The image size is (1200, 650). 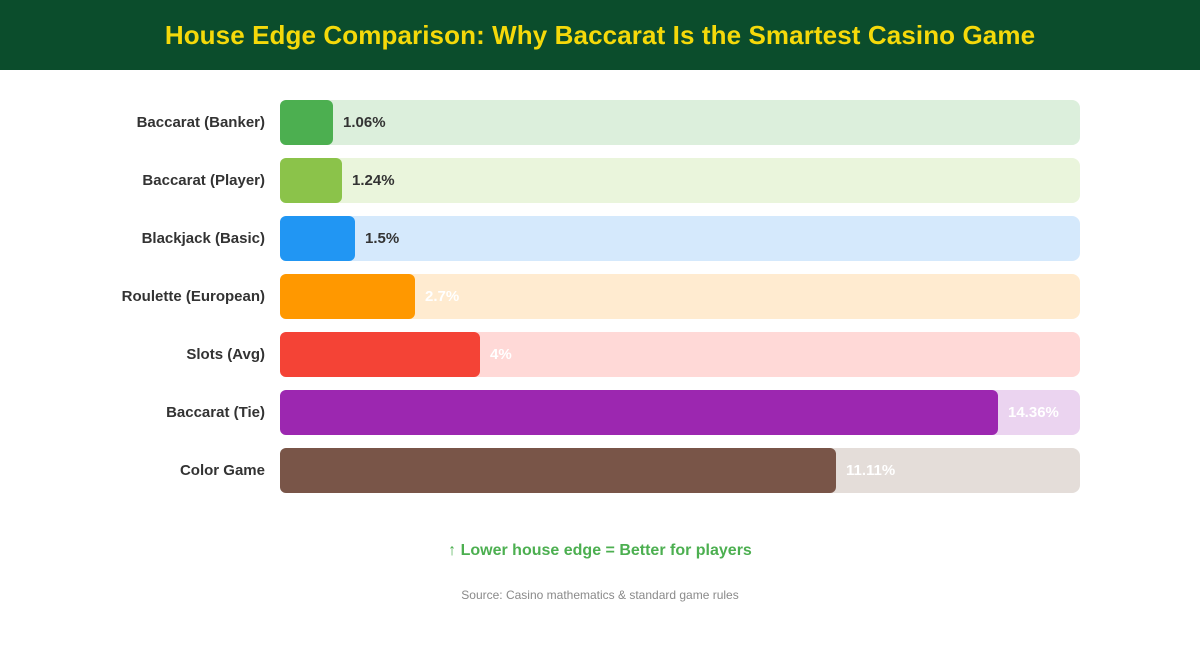 I want to click on bar-row: Baccarat (Banker) 1.06%, so click(x=600, y=122).